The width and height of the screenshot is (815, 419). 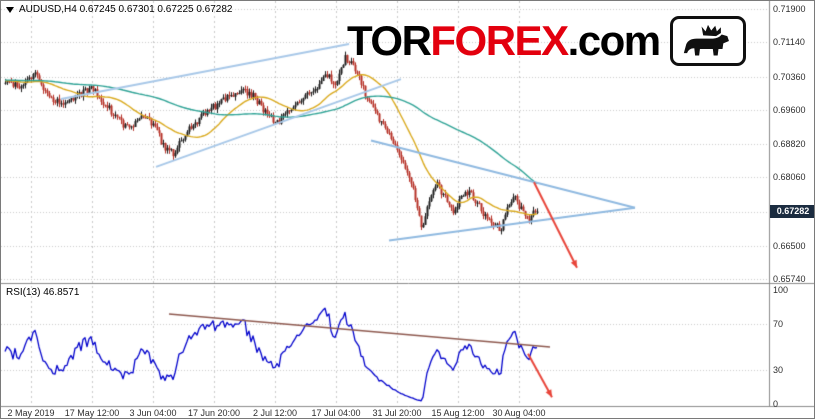 I want to click on rsi-axis-label: 100, so click(x=781, y=290).